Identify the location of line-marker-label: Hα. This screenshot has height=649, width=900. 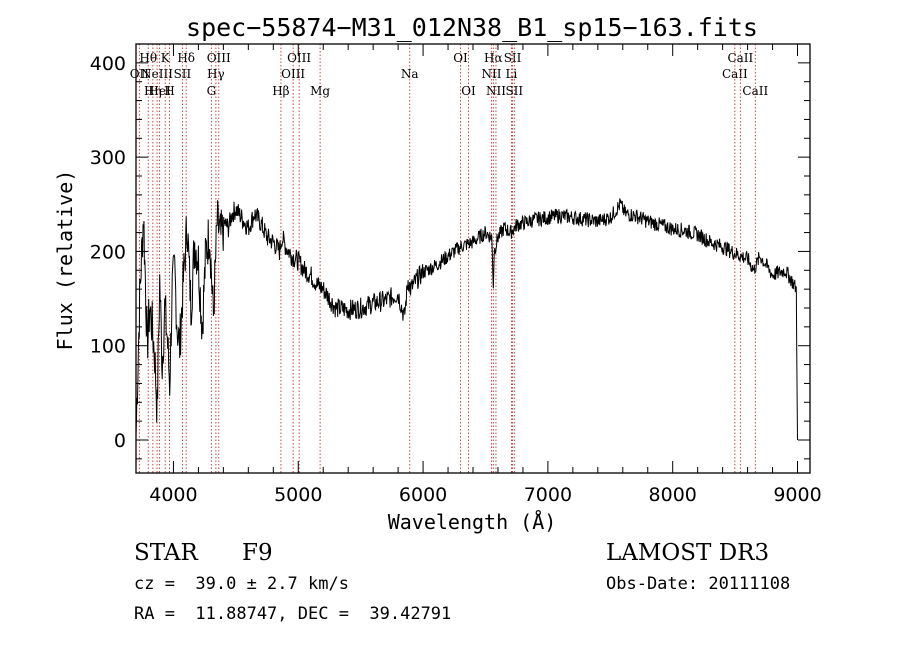
(493, 58).